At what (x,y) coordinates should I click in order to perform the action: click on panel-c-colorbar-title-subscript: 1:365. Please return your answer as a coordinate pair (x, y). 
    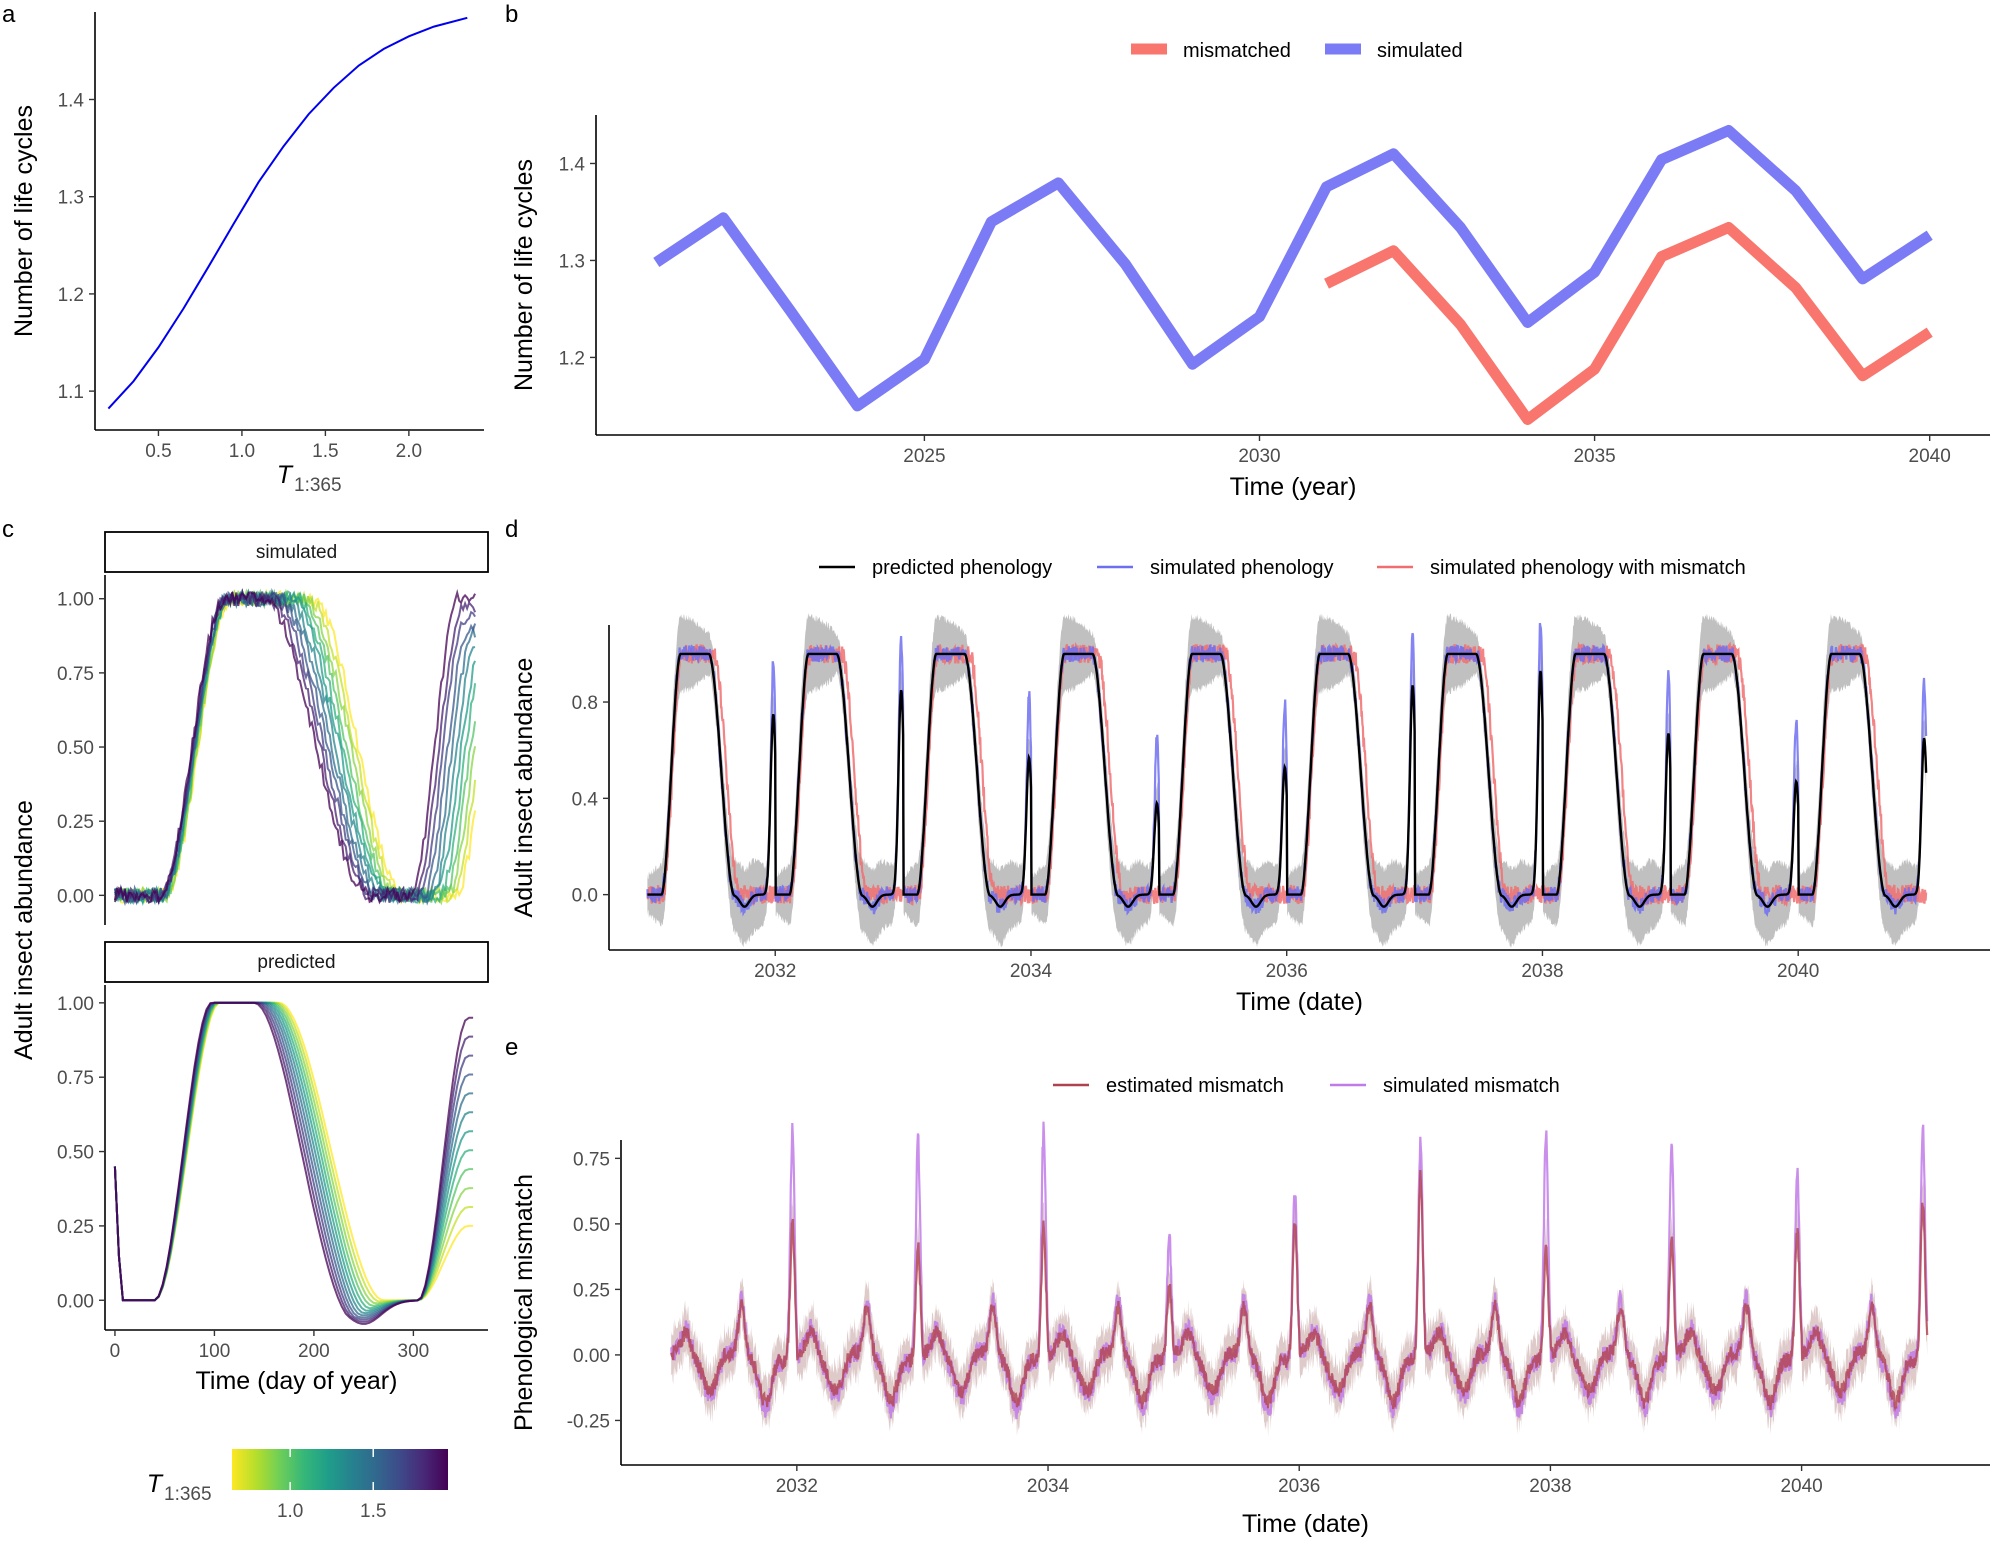
    Looking at the image, I should click on (188, 1494).